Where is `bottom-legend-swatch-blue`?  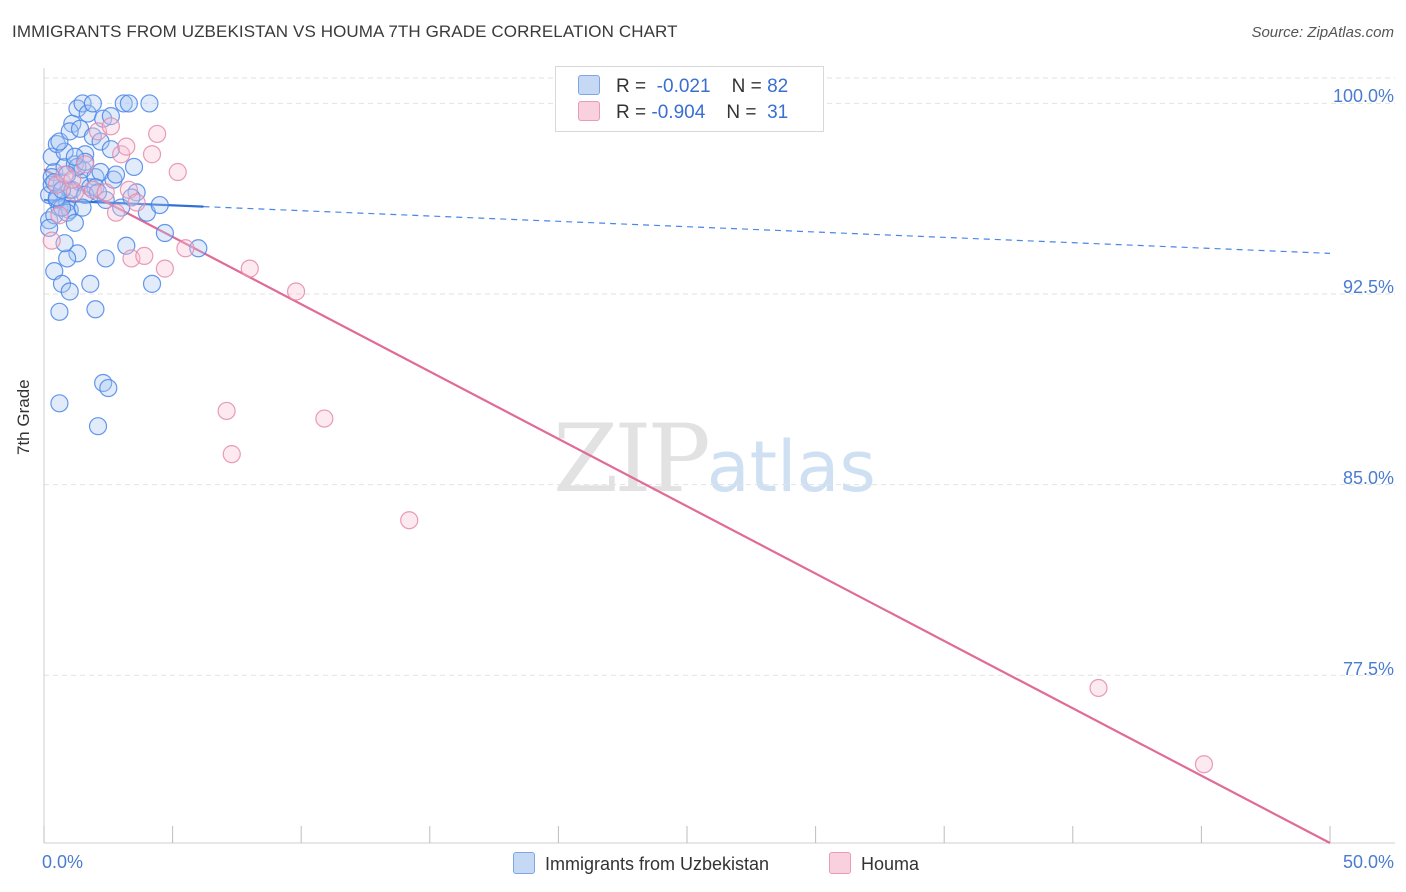
bottom-legend-swatch-blue is located at coordinates (524, 863).